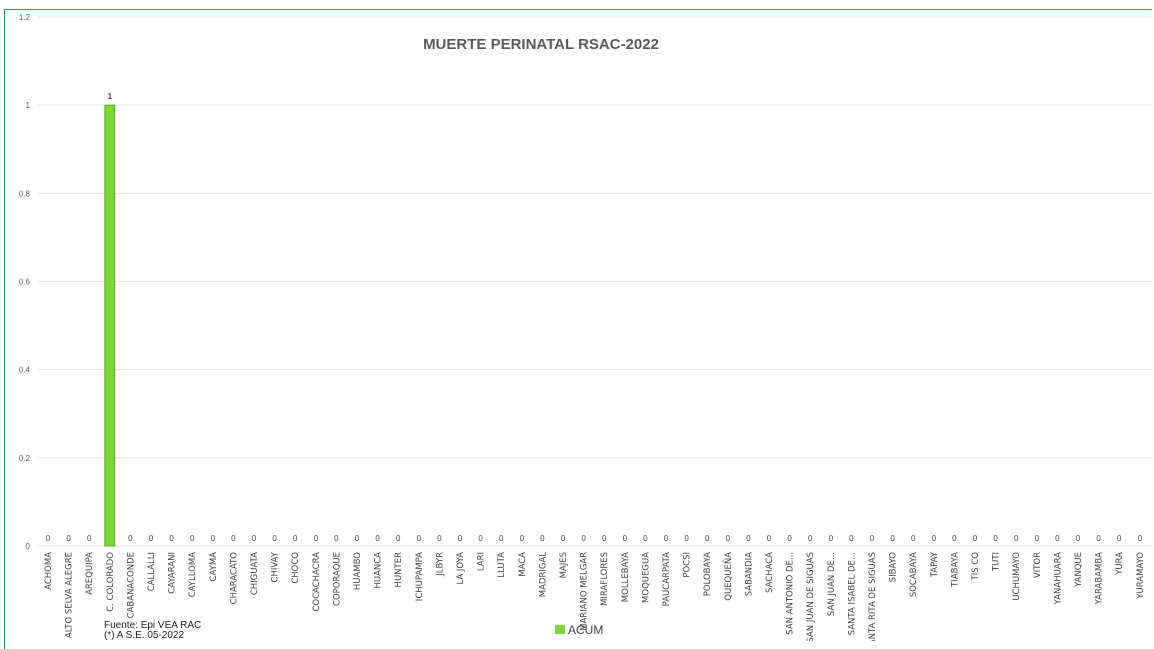 This screenshot has width=1154, height=649. I want to click on x-tick-label: CHARACATO, so click(234, 578).